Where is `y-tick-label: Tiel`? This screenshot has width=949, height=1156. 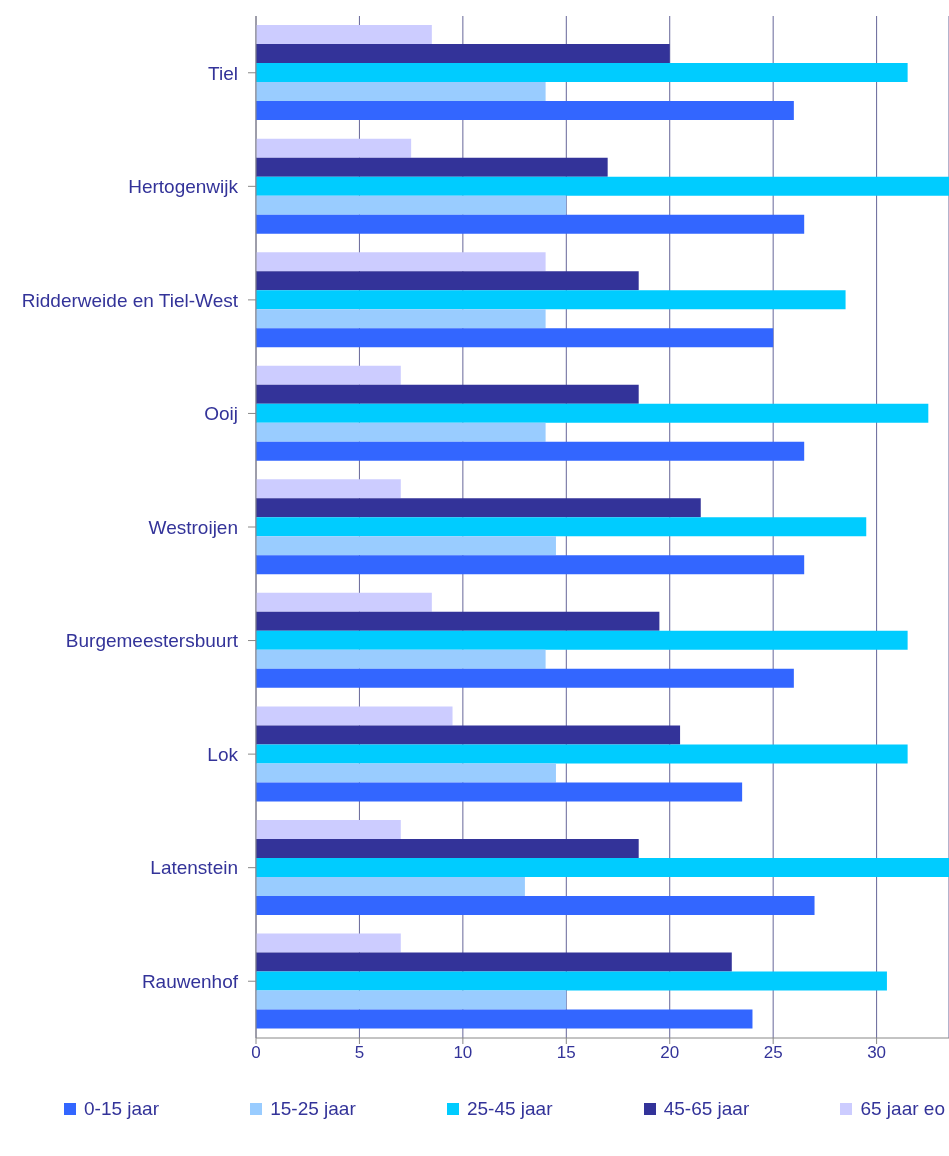 y-tick-label: Tiel is located at coordinates (223, 73).